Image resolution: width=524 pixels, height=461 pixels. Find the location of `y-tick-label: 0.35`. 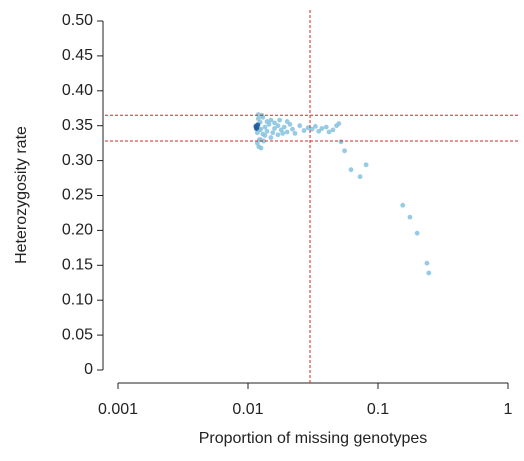

y-tick-label: 0.35 is located at coordinates (77, 125).